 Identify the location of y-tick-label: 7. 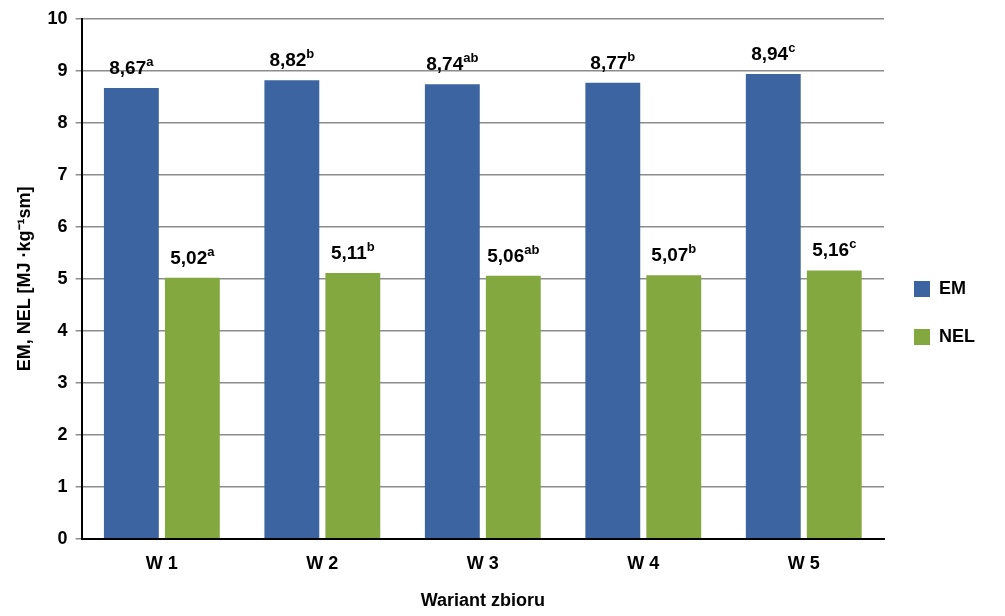
(62, 173).